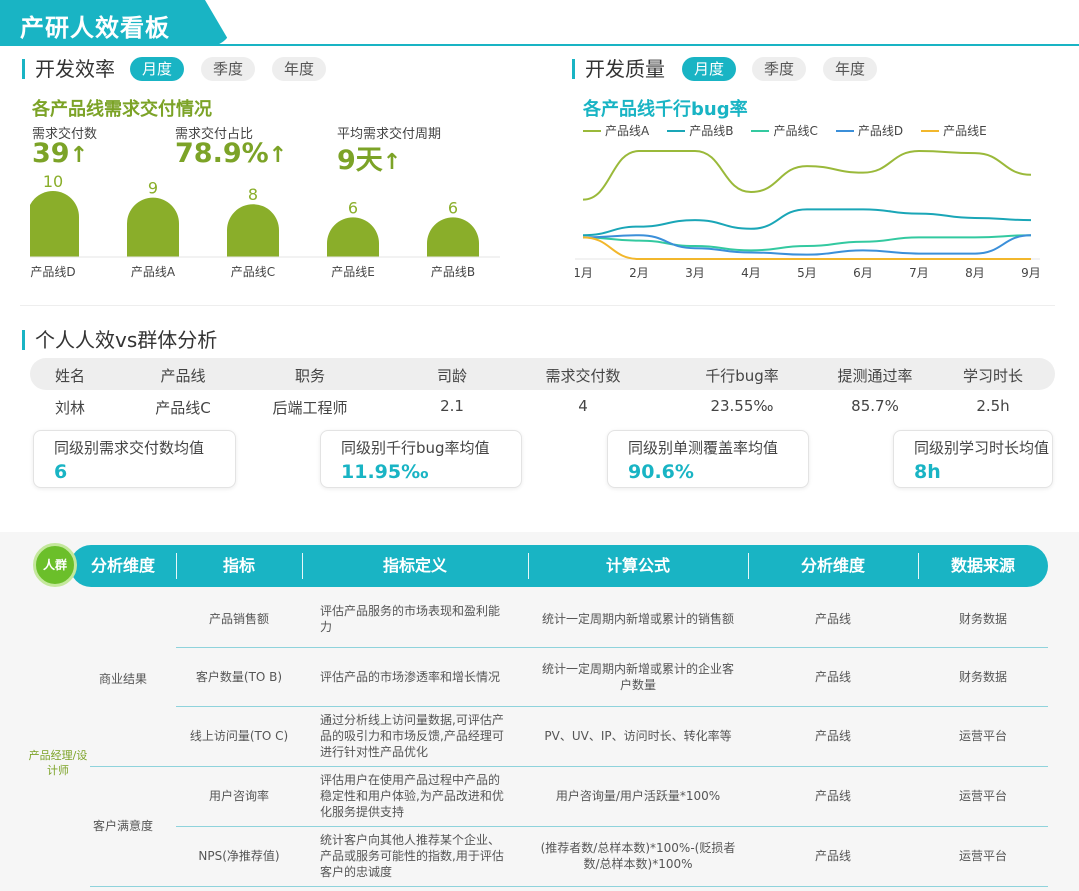 Image resolution: width=1079 pixels, height=891 pixels. What do you see at coordinates (58, 763) in the screenshot?
I see `role-label: 产品经理/设计师` at bounding box center [58, 763].